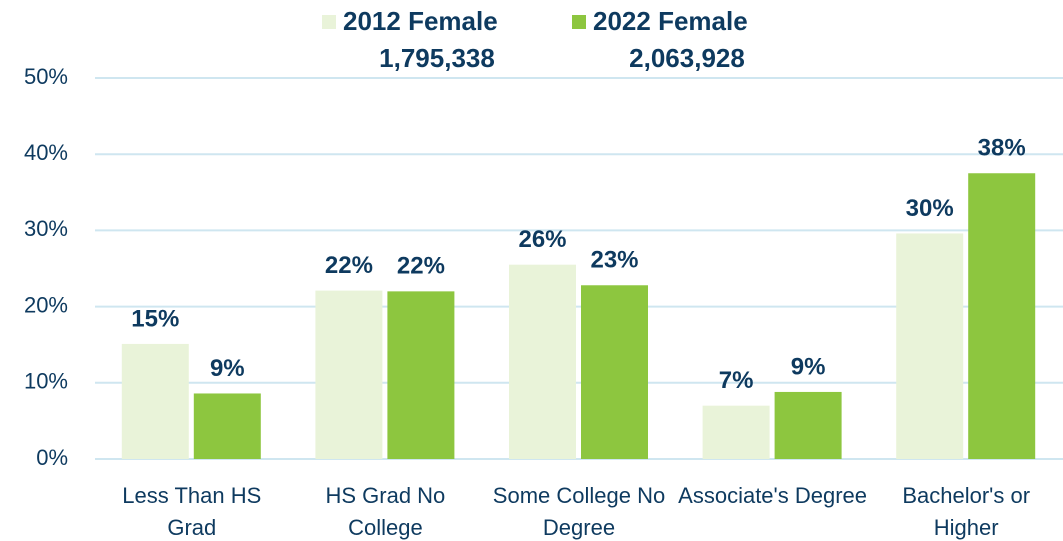 The width and height of the screenshot is (1063, 541). What do you see at coordinates (736, 380) in the screenshot?
I see `data-label: 7%` at bounding box center [736, 380].